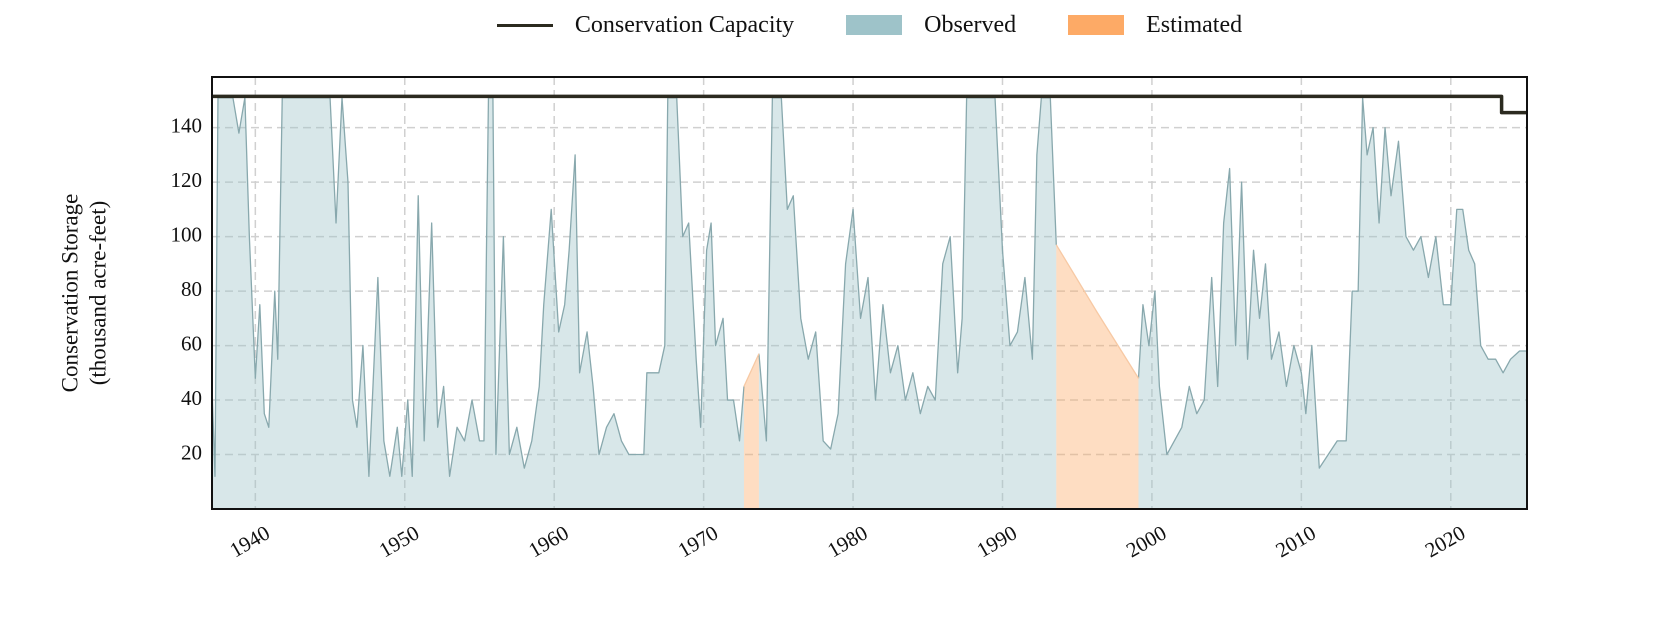  I want to click on legend-label: Conservation Capacity, so click(684, 24).